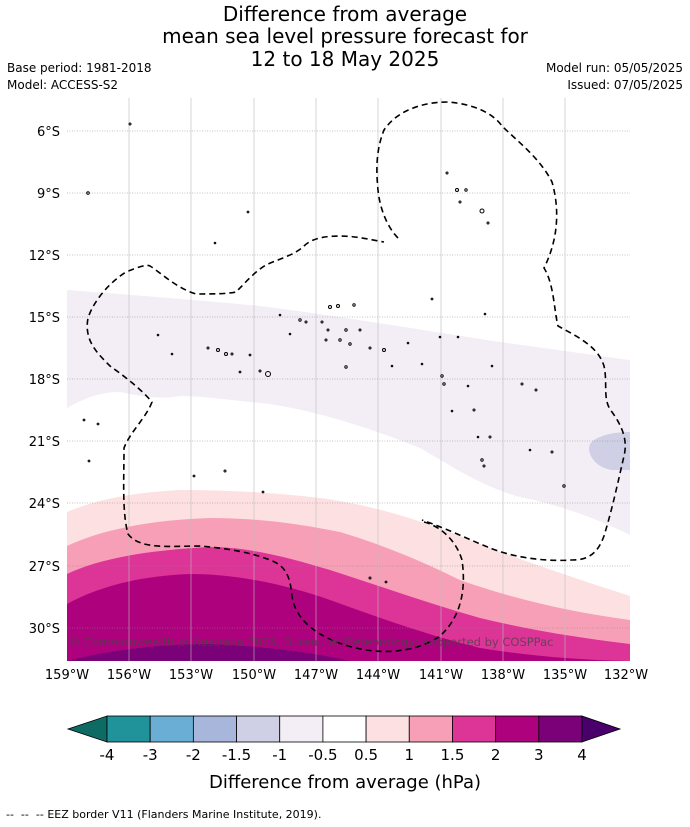 Image resolution: width=690 pixels, height=827 pixels. Describe the element at coordinates (601, 729) in the screenshot. I see `colorbar-over-arrow` at that location.